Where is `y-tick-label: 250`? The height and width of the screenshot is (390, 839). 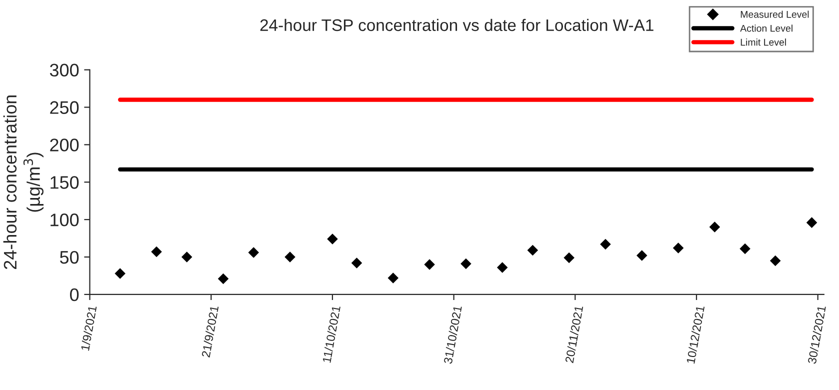 y-tick-label: 250 is located at coordinates (64, 107).